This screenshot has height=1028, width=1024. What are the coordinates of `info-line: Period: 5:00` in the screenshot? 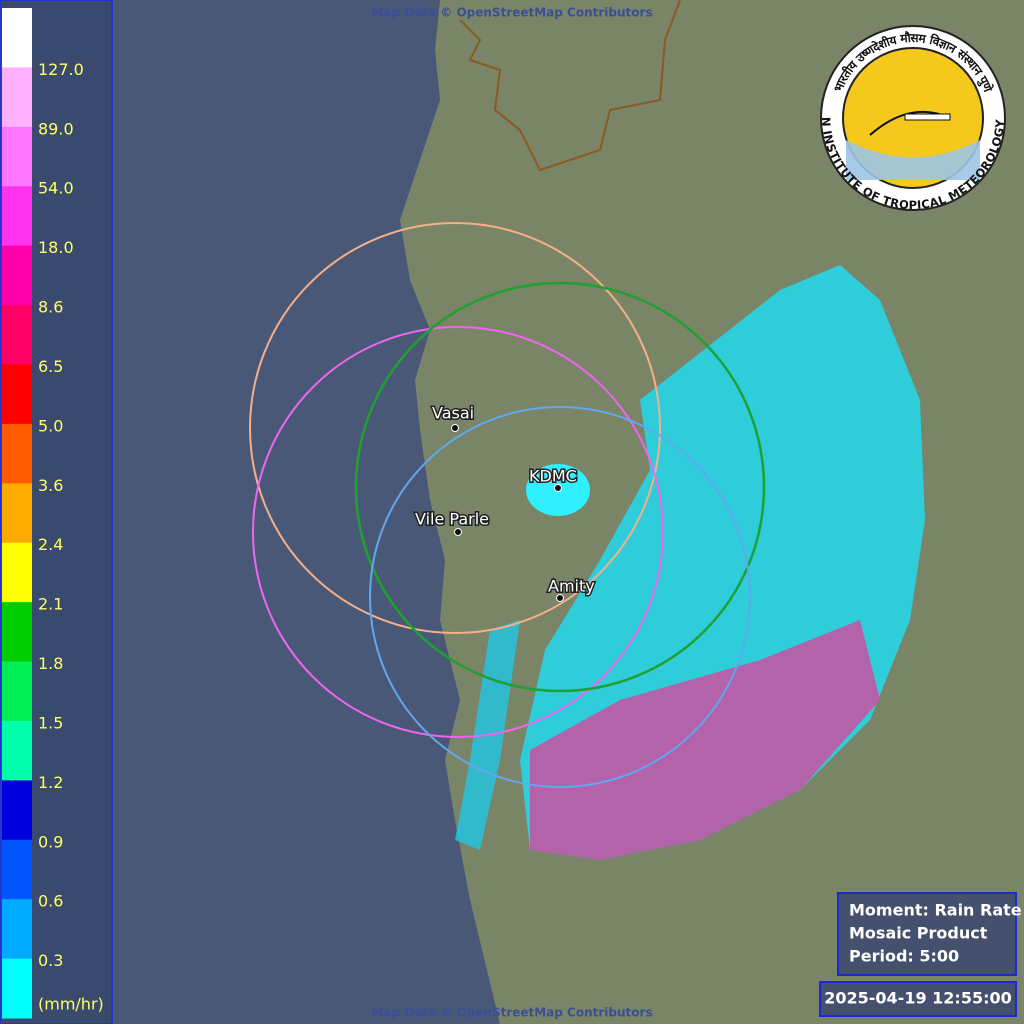 It's located at (904, 956).